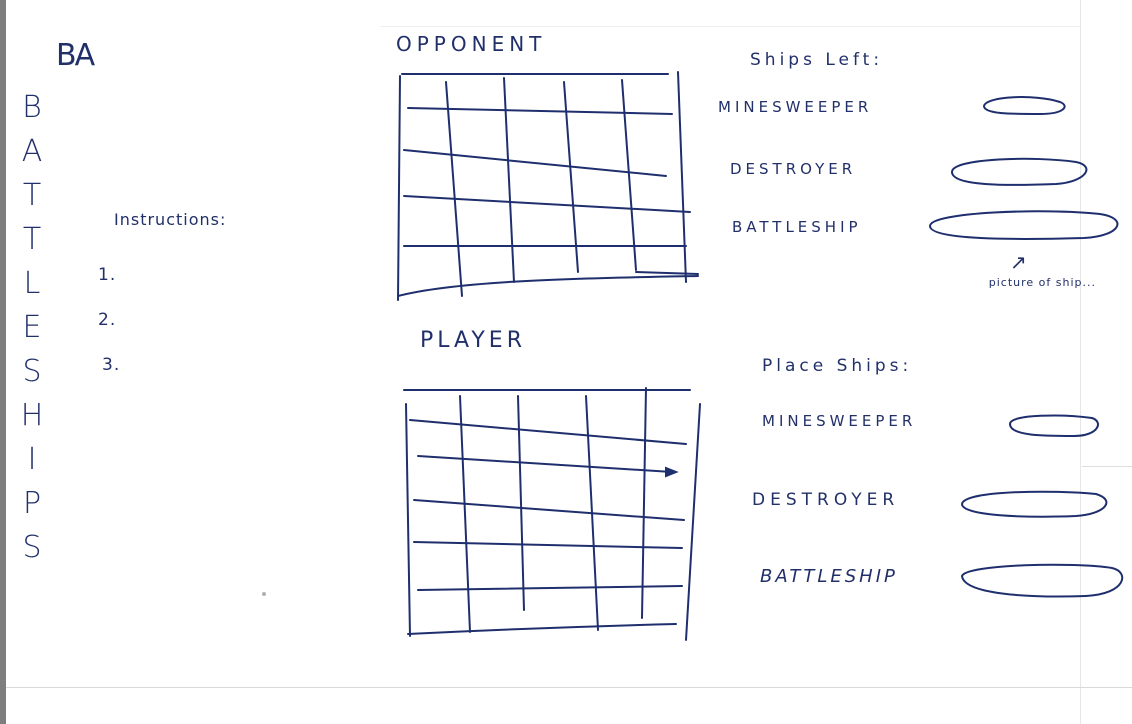  I want to click on paper-top-line, so click(730, 26).